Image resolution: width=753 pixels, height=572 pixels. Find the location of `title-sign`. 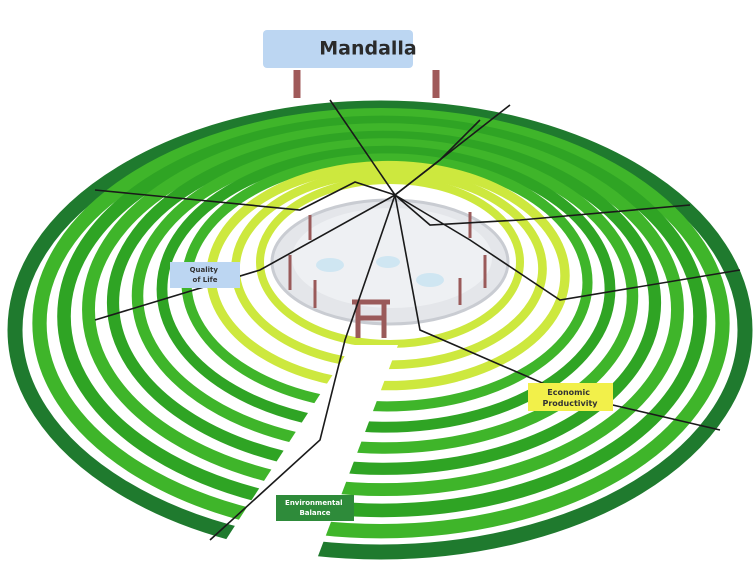

title-sign is located at coordinates (338, 49).